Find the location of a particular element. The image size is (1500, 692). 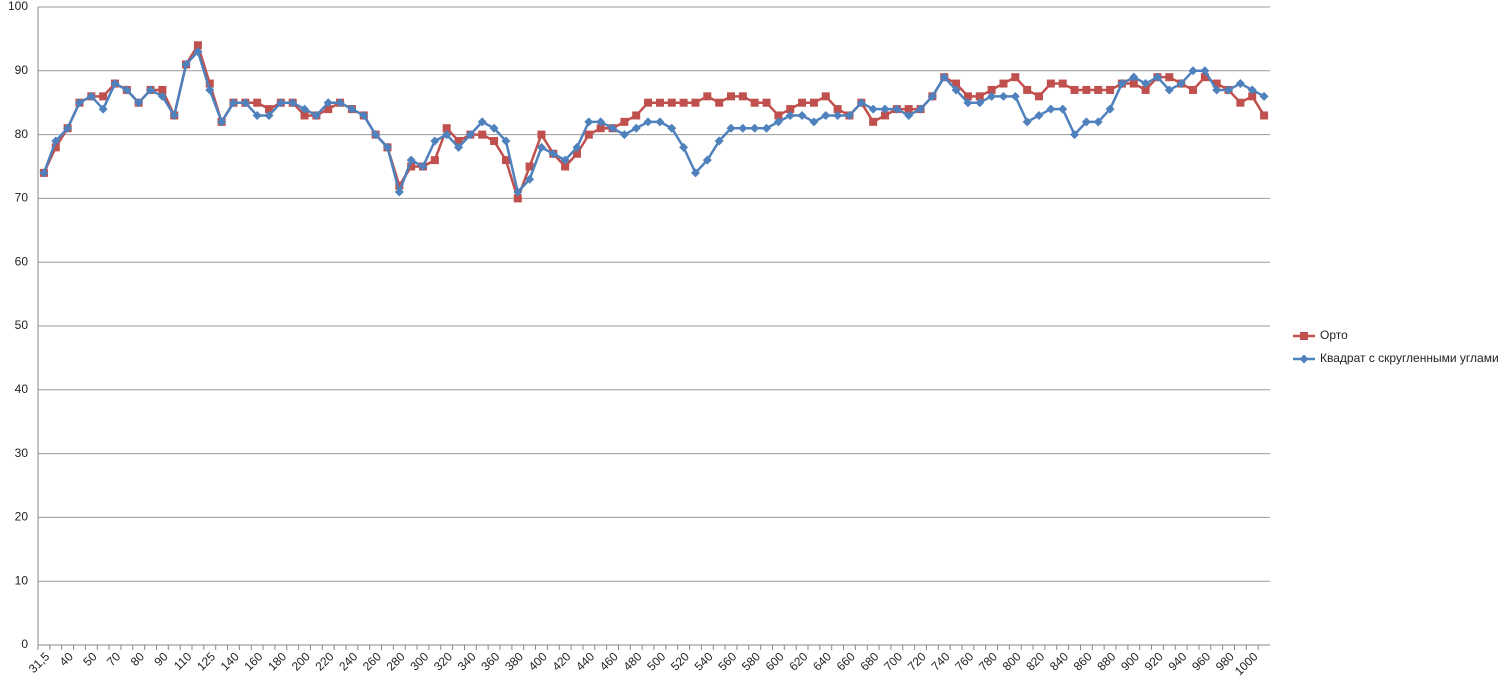

x-tick-label: 500 is located at coordinates (656, 661).